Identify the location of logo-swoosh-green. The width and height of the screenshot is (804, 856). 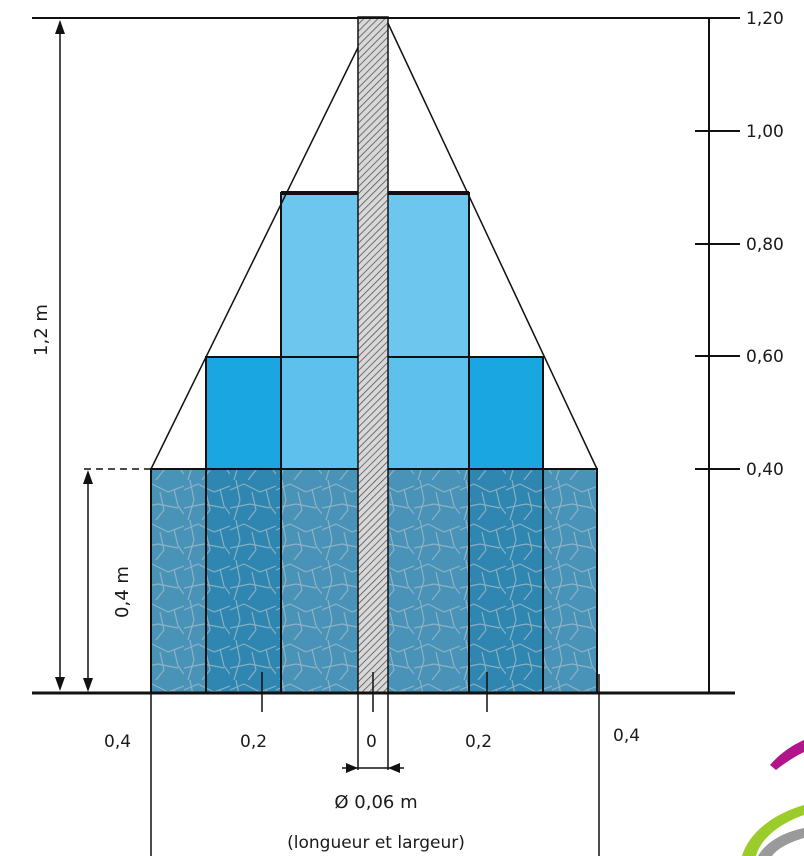
(773, 830).